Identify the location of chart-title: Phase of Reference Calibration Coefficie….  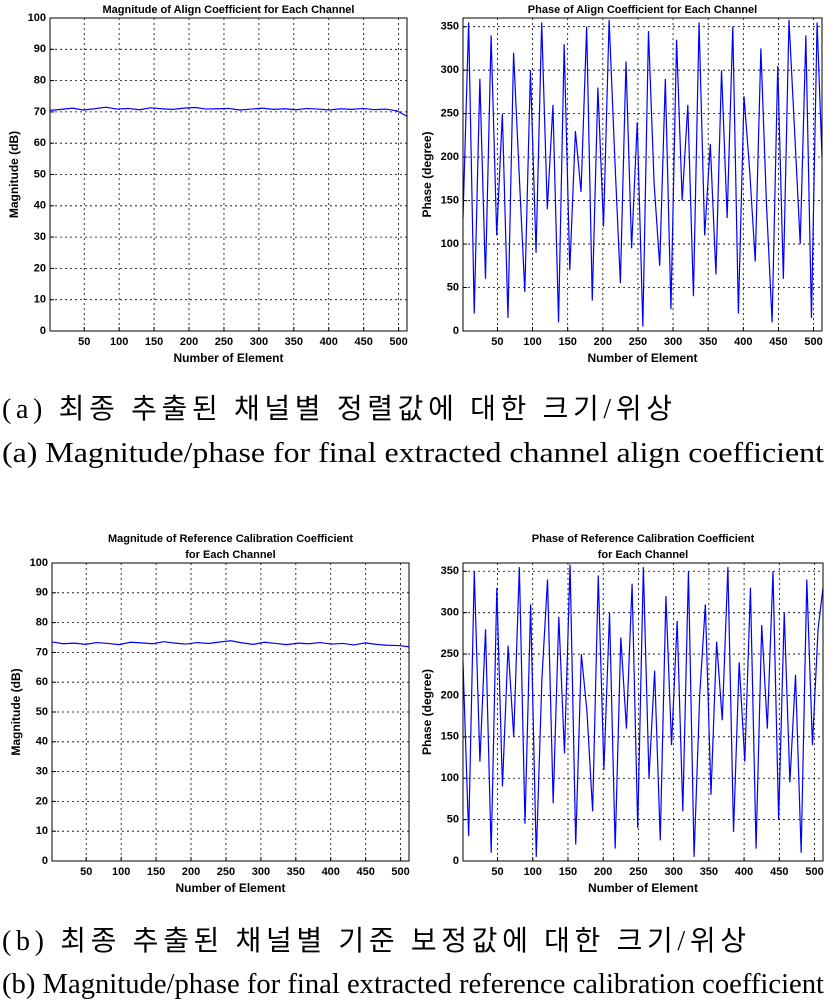
(643, 539).